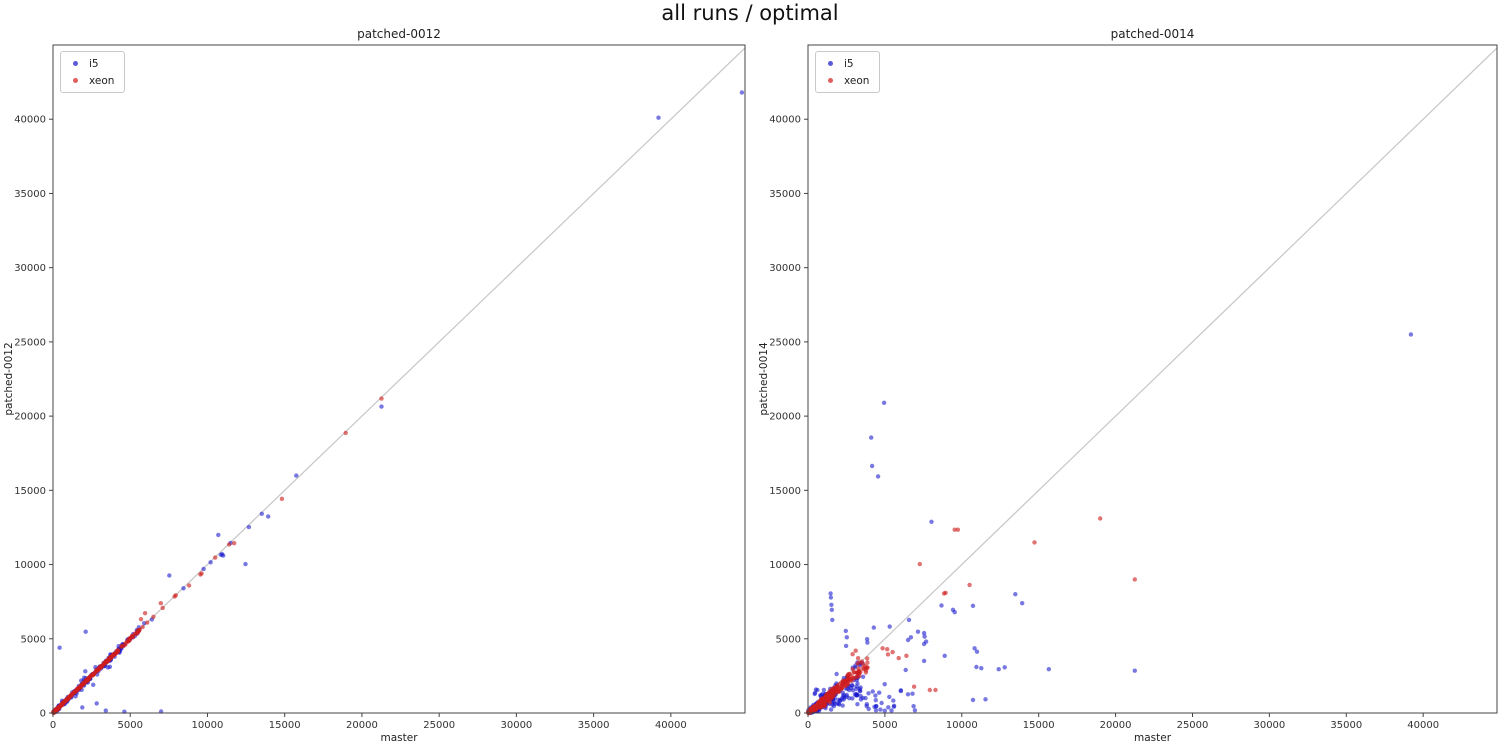  I want to click on y-axis-label: patched-0012, so click(9, 379).